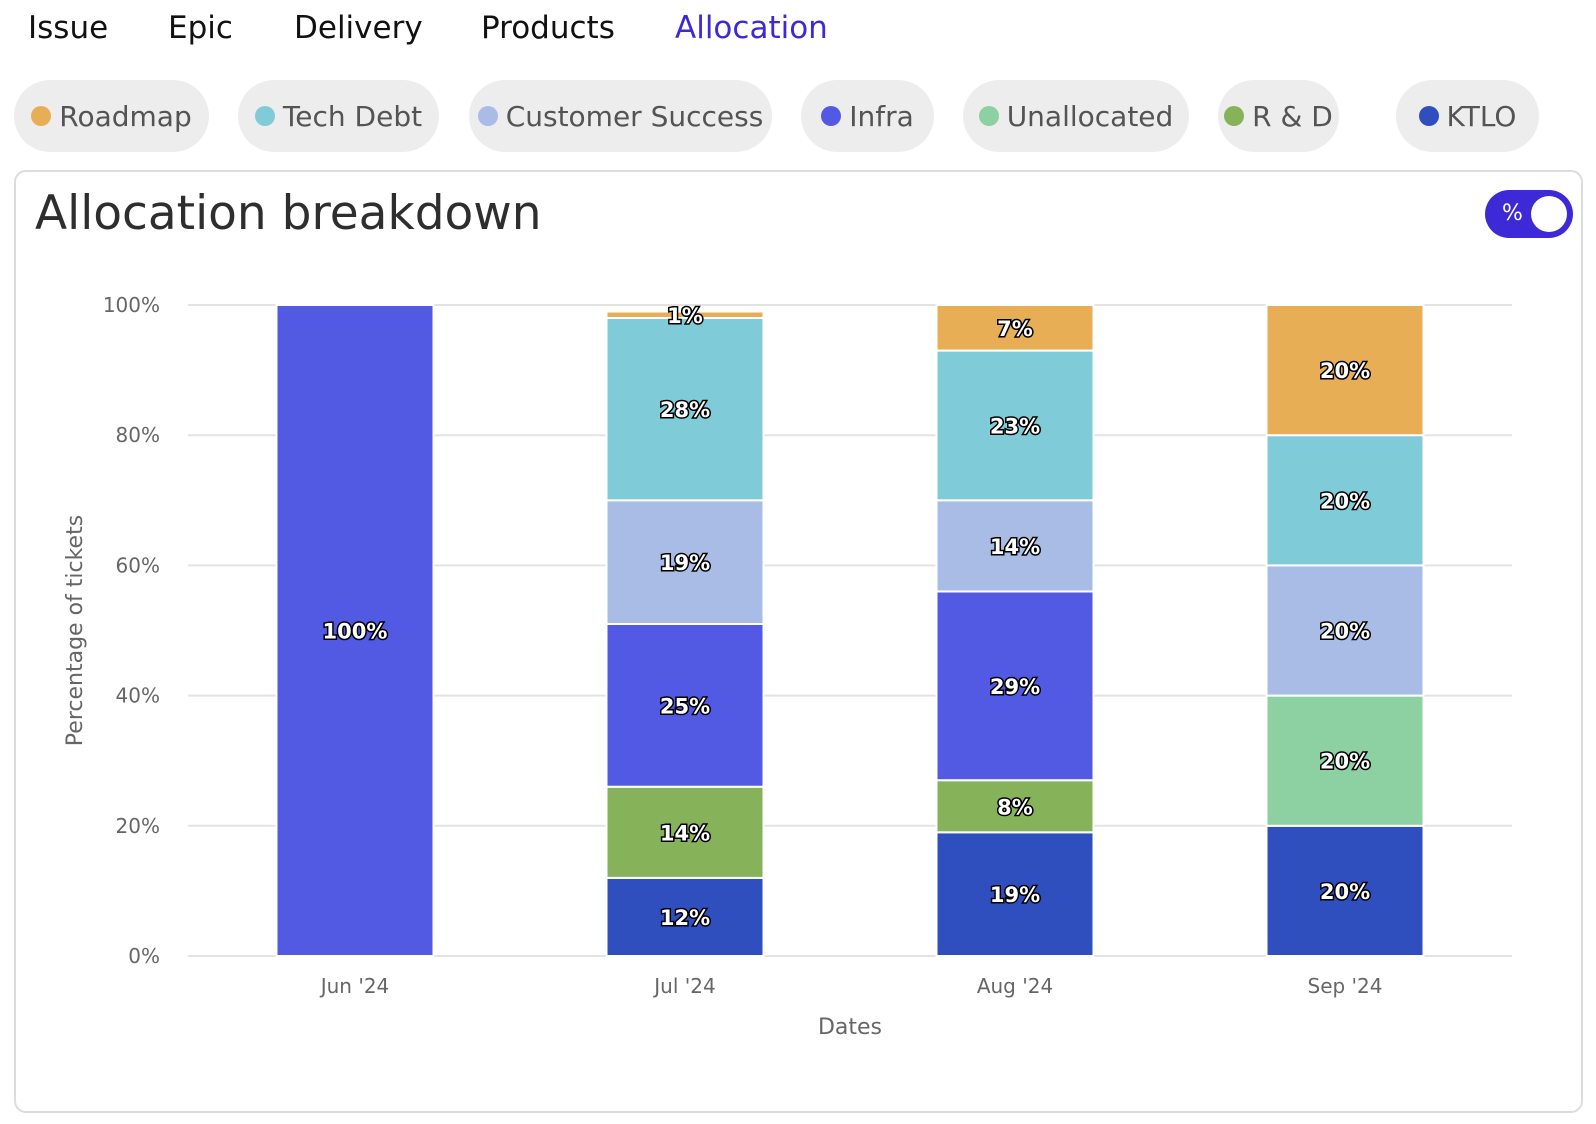  I want to click on legend-chip-label: KTLO, so click(1481, 116).